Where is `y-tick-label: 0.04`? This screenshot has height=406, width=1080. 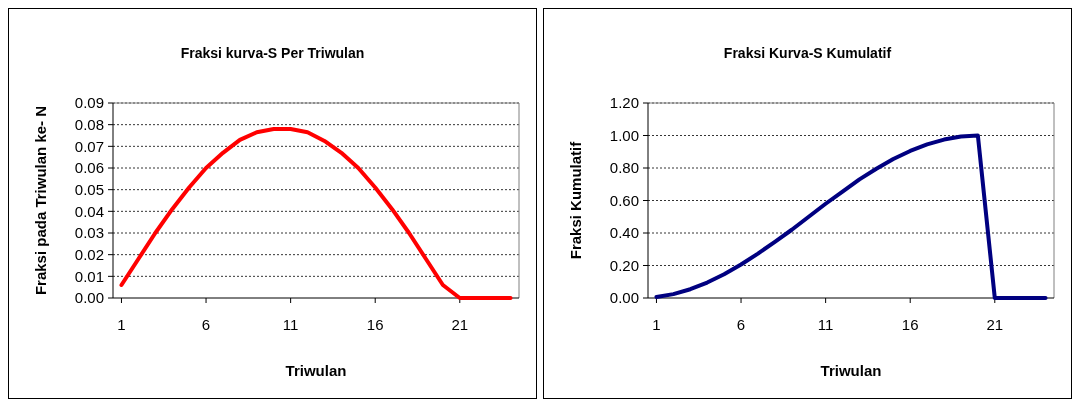
y-tick-label: 0.04 is located at coordinates (89, 211).